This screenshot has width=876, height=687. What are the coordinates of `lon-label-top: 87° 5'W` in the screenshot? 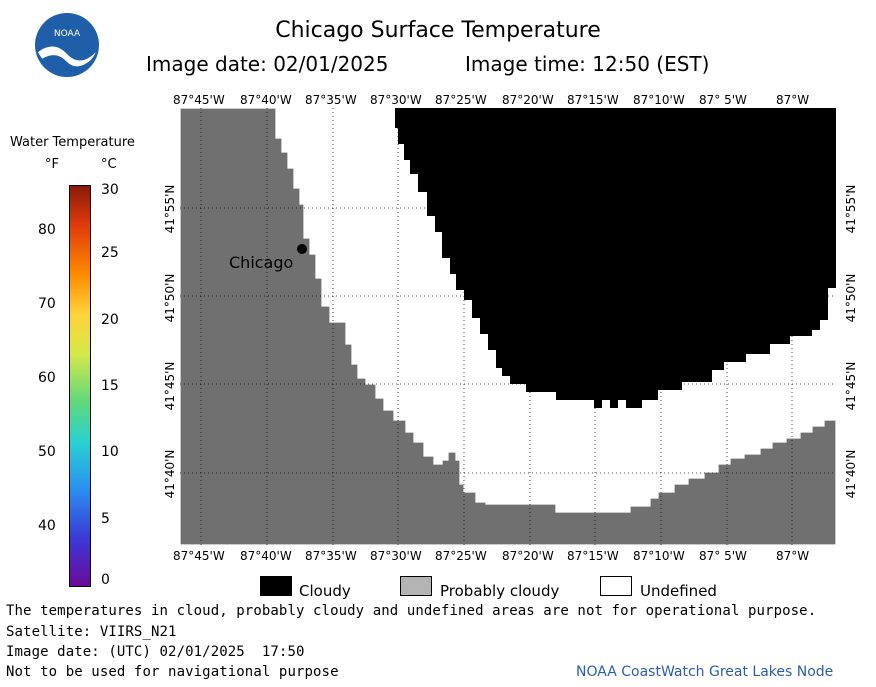 It's located at (723, 100).